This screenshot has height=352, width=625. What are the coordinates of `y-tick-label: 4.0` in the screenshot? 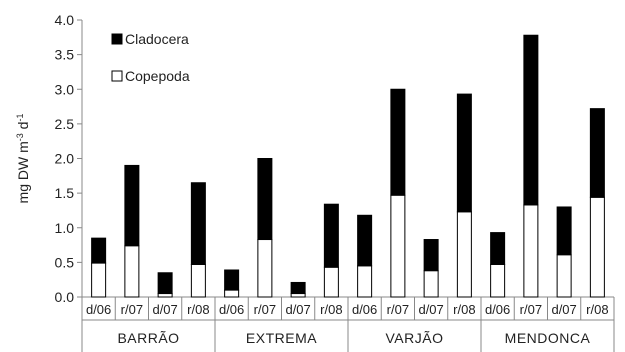 It's located at (65, 20).